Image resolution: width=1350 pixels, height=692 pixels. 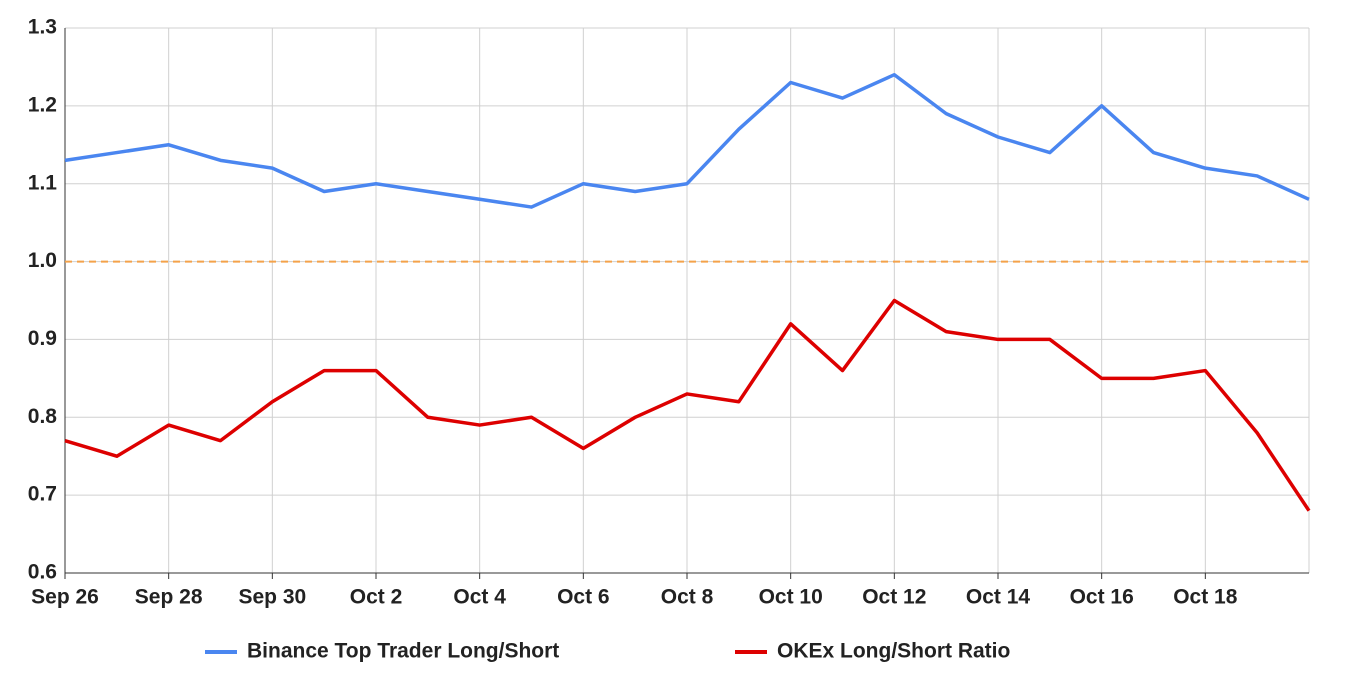 What do you see at coordinates (376, 597) in the screenshot?
I see `x-tick-label: Oct 2` at bounding box center [376, 597].